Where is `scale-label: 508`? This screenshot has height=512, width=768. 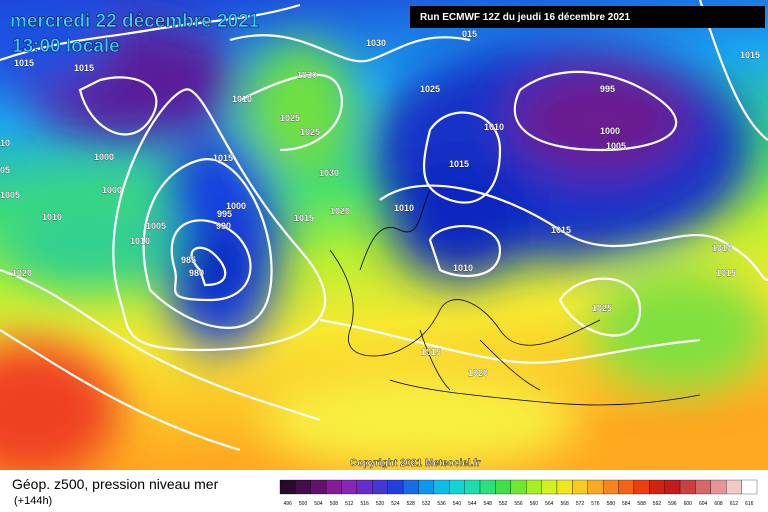
scale-label: 508 is located at coordinates (334, 504).